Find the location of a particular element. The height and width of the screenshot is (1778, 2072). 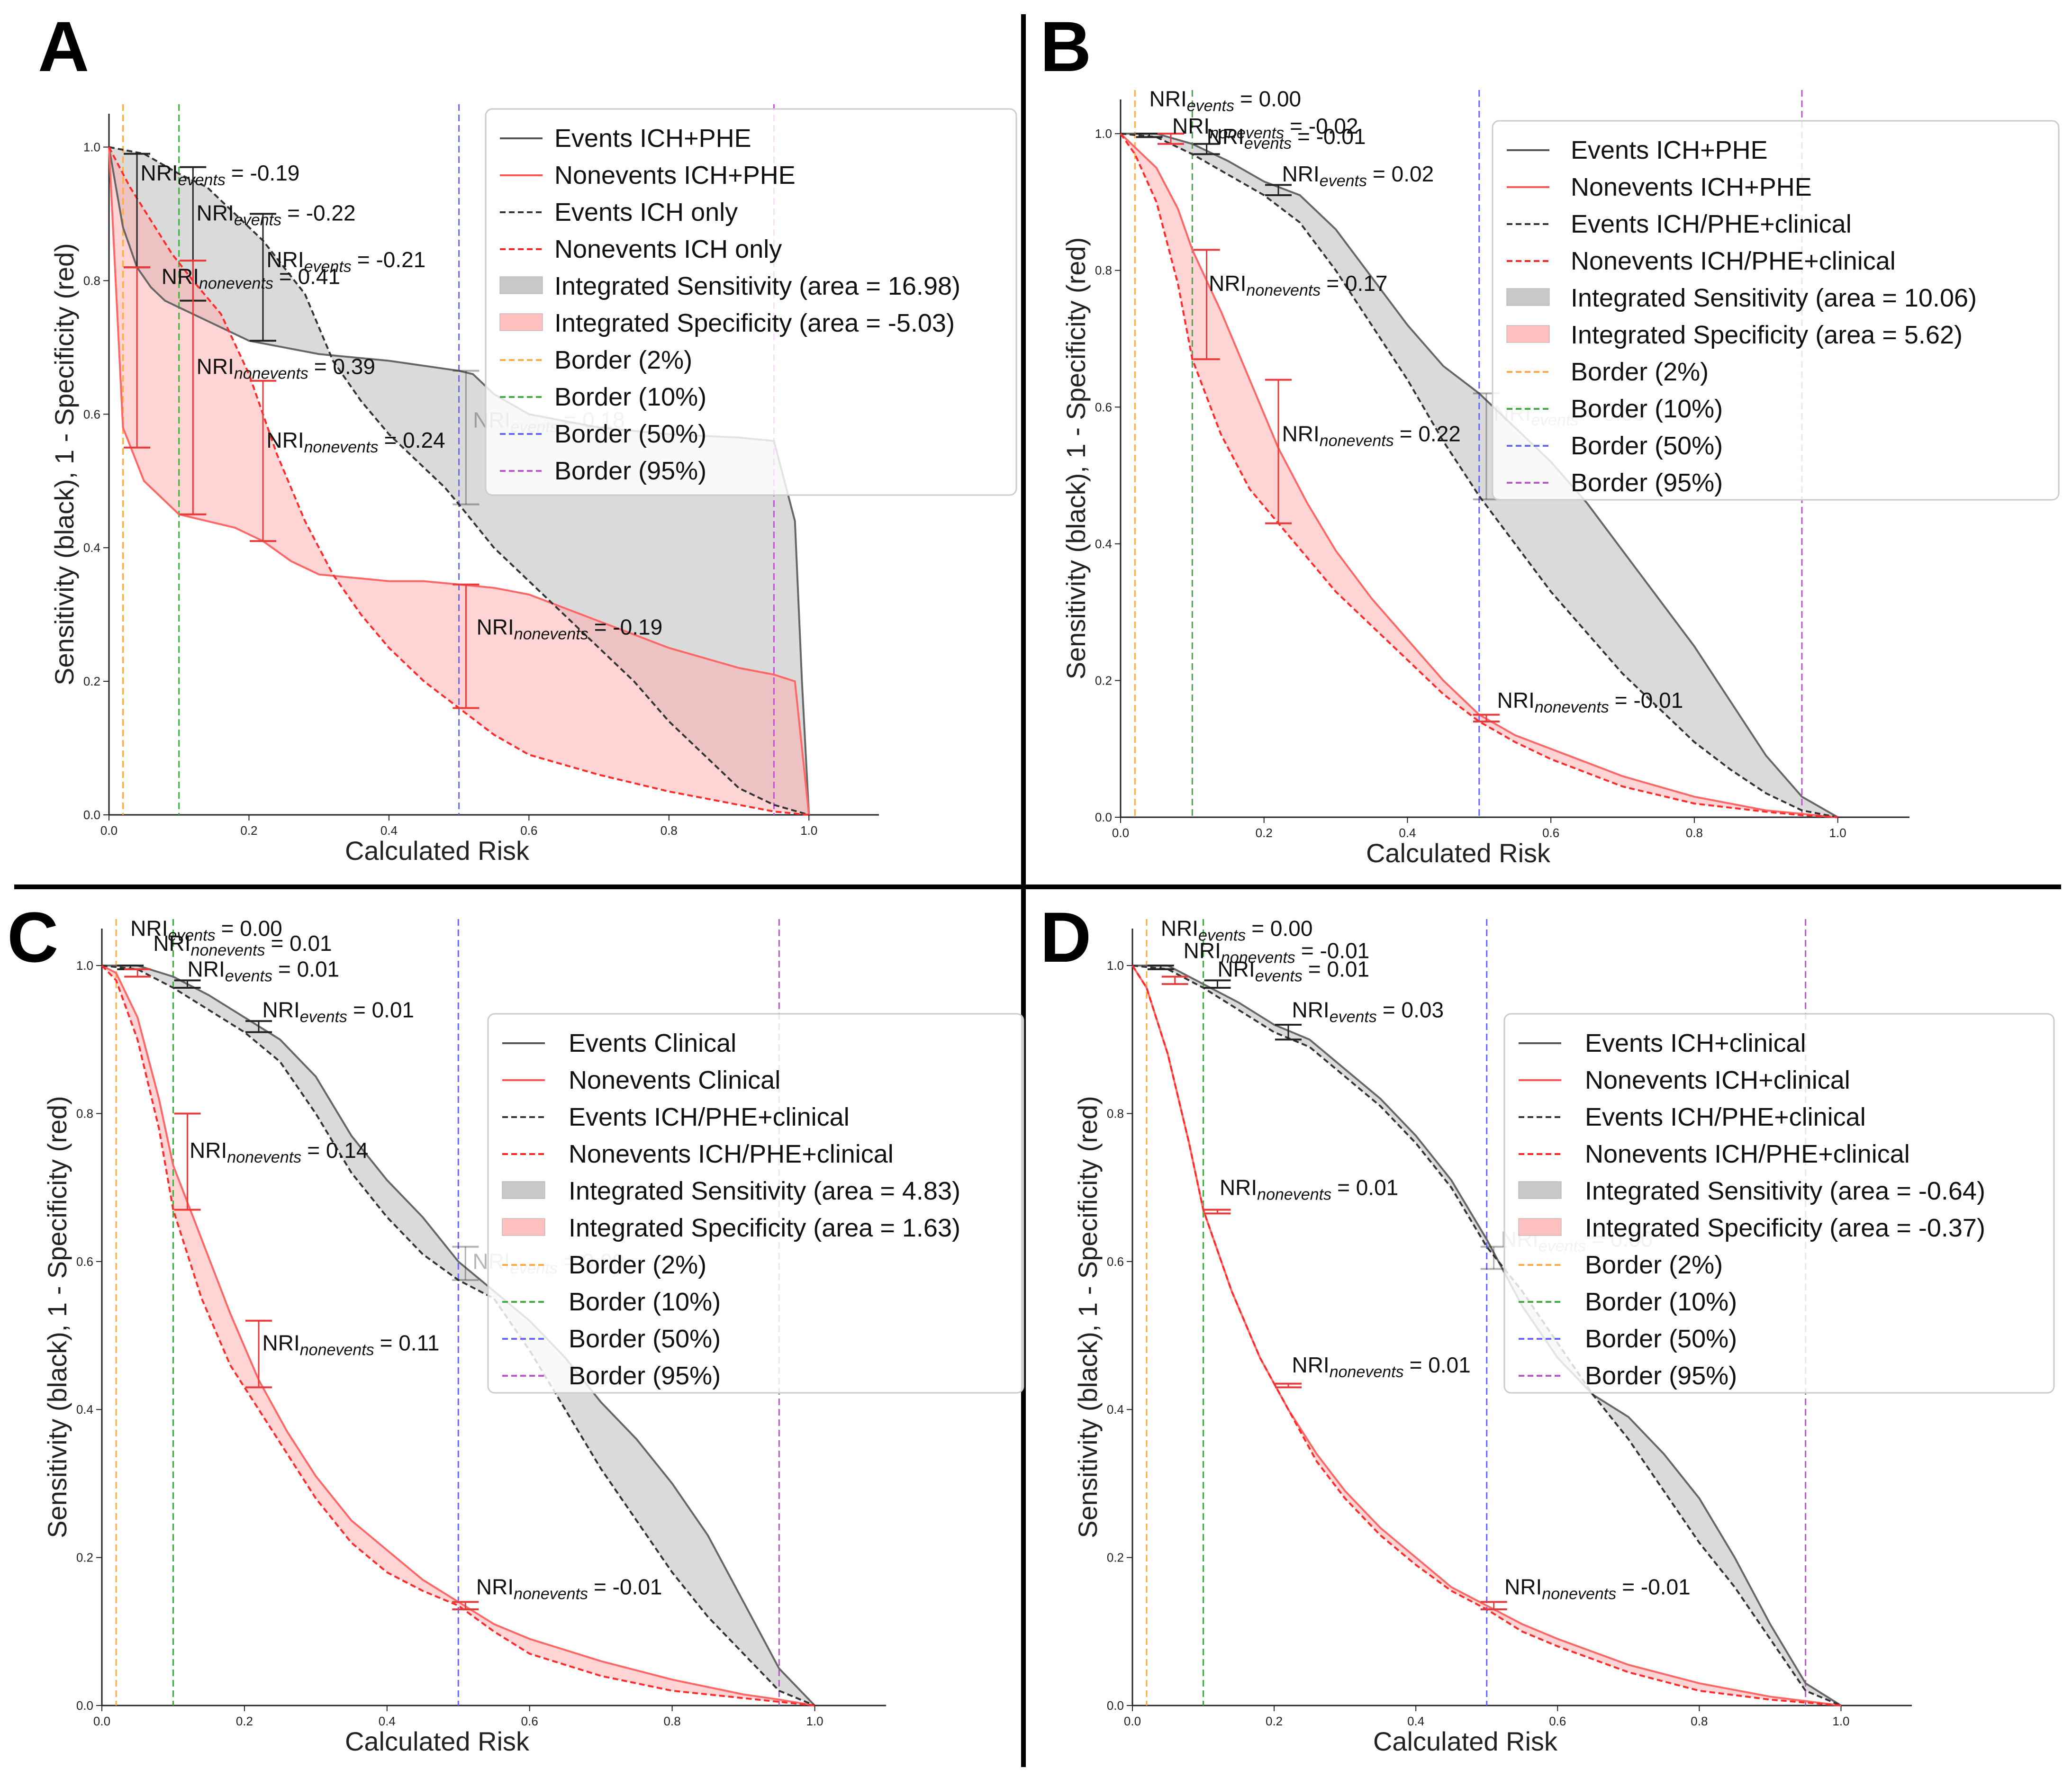

nonevents-old-line is located at coordinates (1486, 1335).